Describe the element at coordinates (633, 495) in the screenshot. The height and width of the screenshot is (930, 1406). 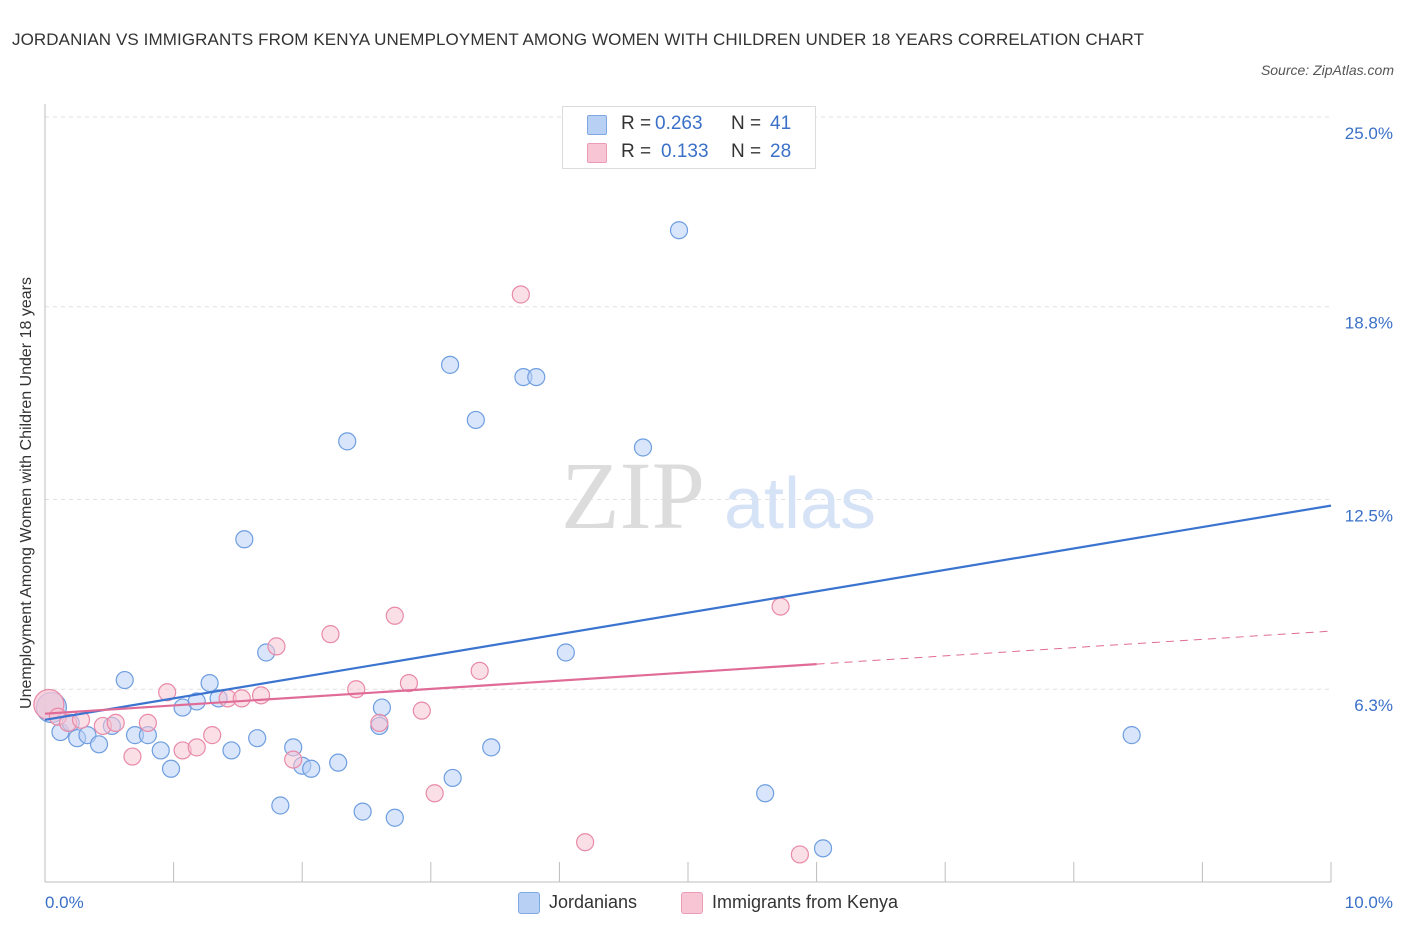
I see `watermark-zip: ZIP` at that location.